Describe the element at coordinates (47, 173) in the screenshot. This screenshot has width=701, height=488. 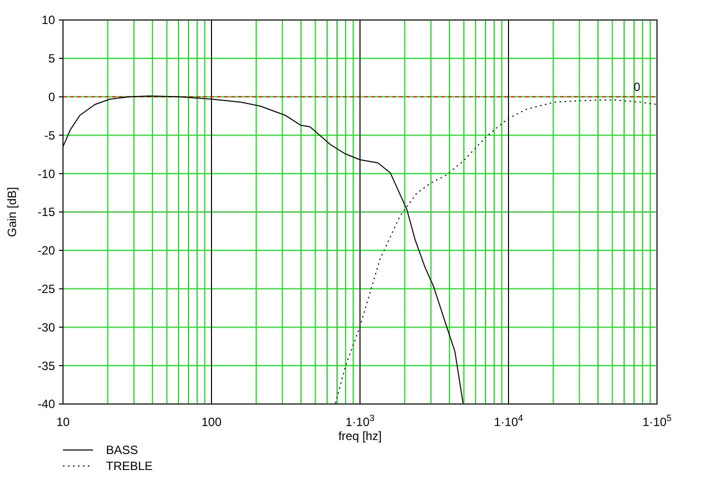
I see `y-tick-label: -10` at that location.